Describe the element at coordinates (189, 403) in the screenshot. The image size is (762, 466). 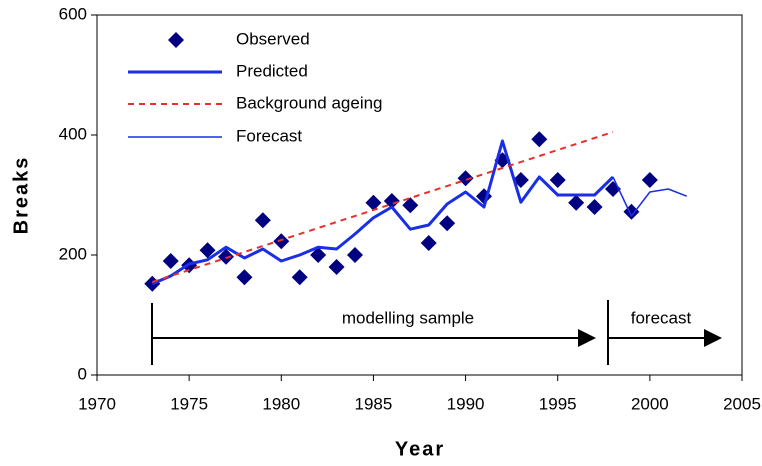
I see `x-tick-label: 1975` at that location.